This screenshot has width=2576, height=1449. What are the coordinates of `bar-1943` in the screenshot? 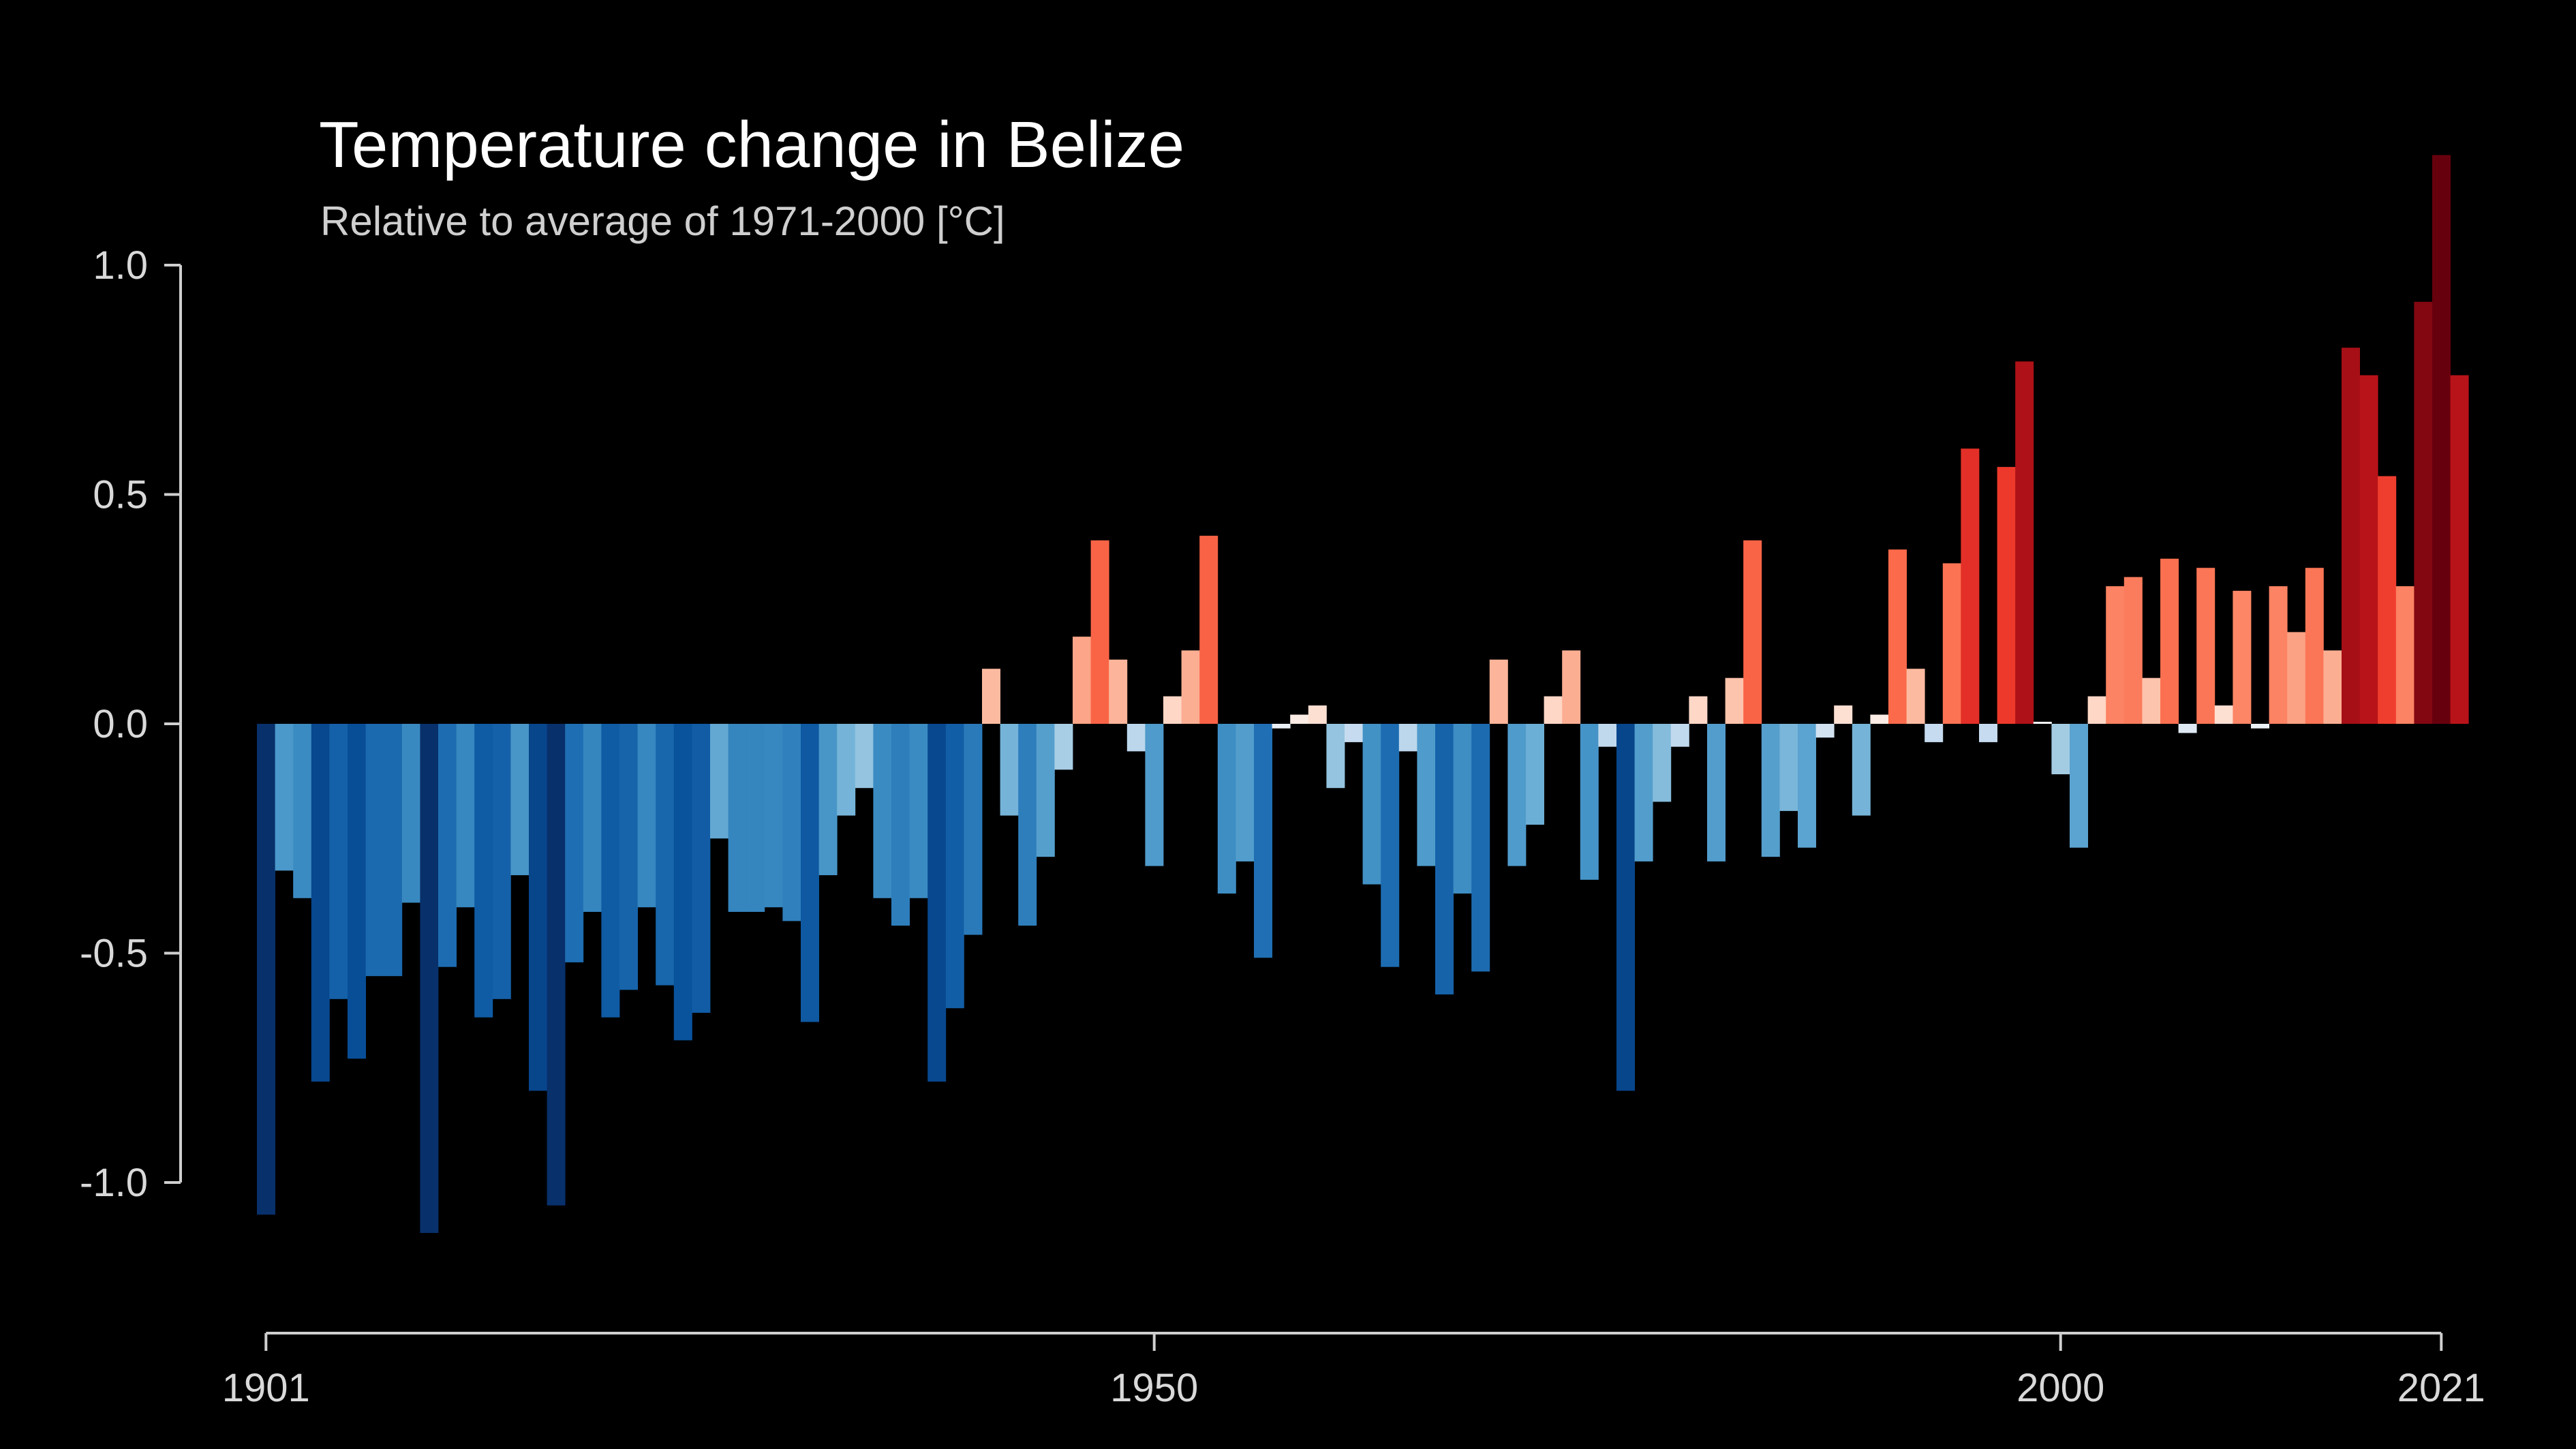 It's located at (1027, 825).